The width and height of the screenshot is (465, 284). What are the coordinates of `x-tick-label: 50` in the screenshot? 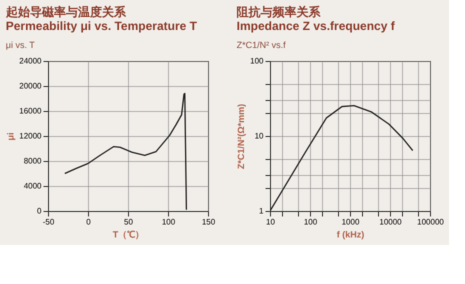 It's located at (129, 222).